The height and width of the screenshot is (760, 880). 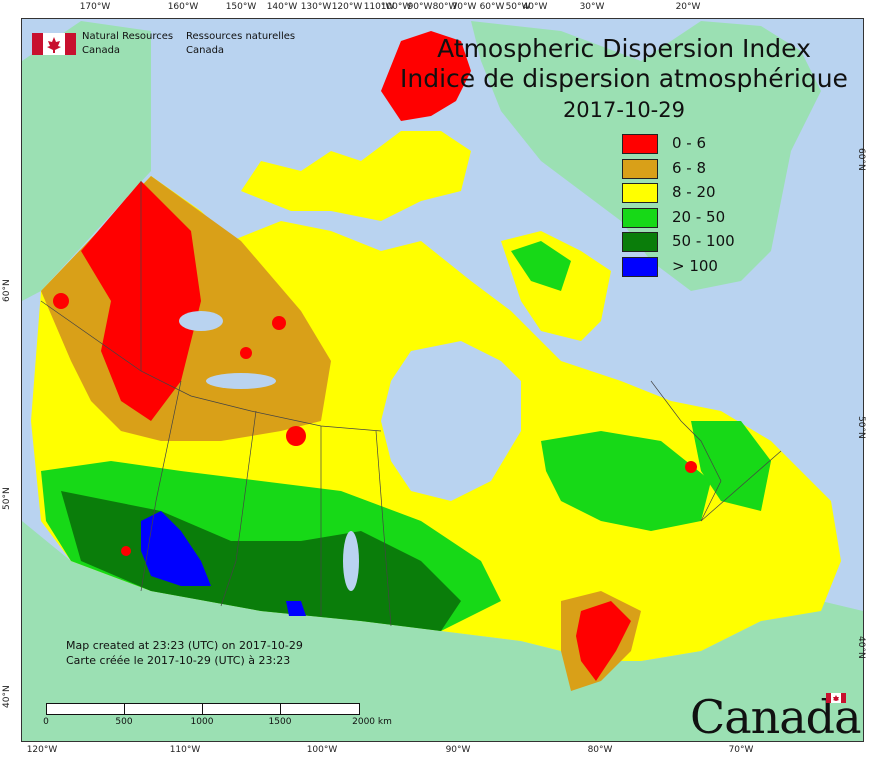 I want to click on canada-wordmark-flag-icon, so click(x=836, y=698).